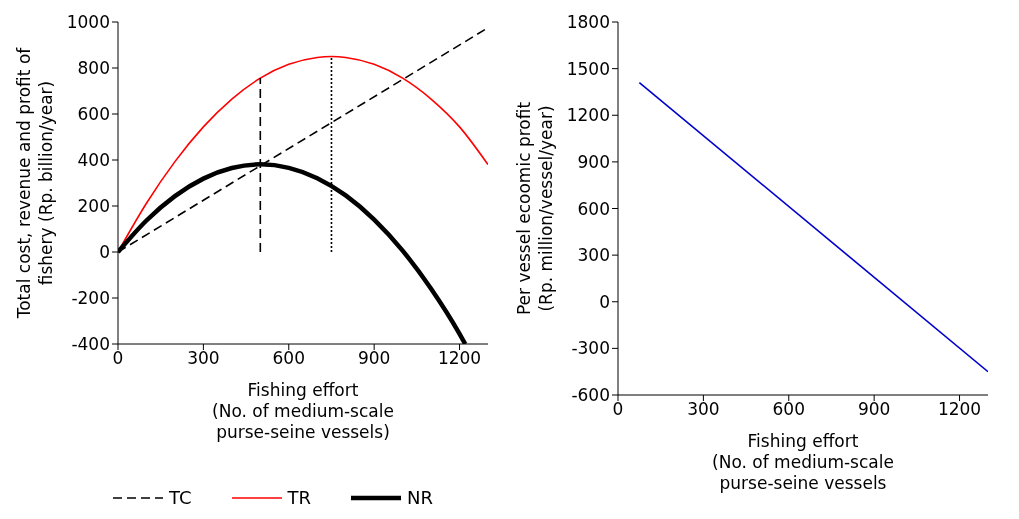  What do you see at coordinates (180, 497) in the screenshot?
I see `legend-label: TC` at bounding box center [180, 497].